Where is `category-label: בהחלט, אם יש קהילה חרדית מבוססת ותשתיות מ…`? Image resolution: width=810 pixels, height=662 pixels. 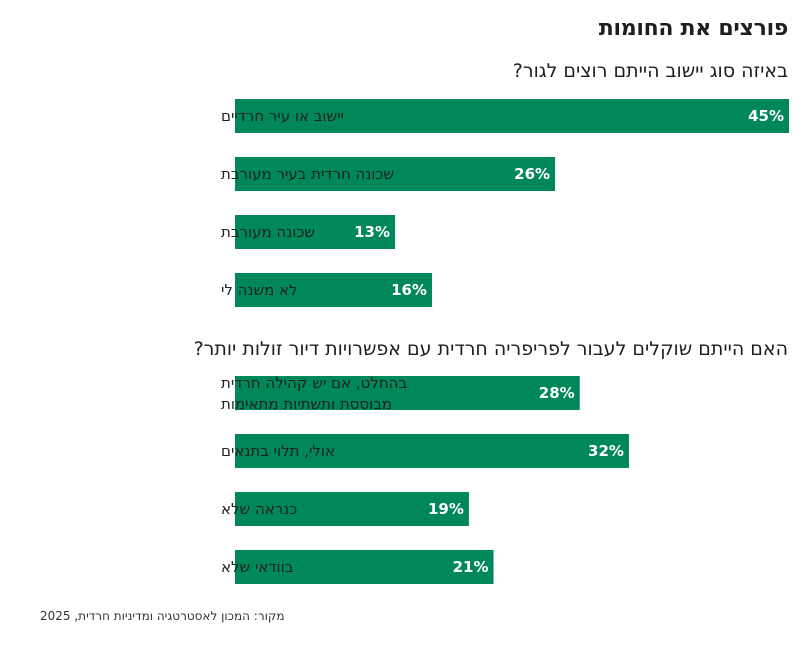
category-label: בהחלט, אם יש קהילה חרדית מבוססת ותשתיות מ… is located at coordinates (314, 393).